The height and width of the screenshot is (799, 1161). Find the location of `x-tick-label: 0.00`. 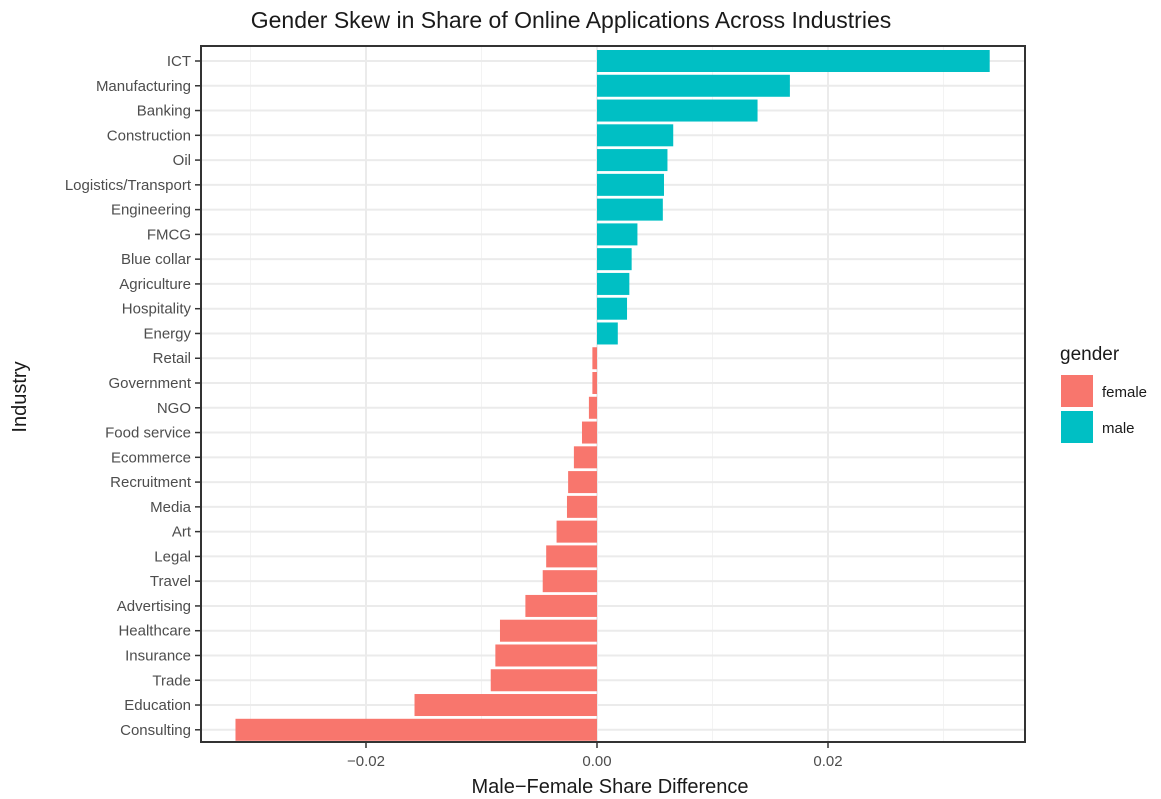

x-tick-label: 0.00 is located at coordinates (596, 761).